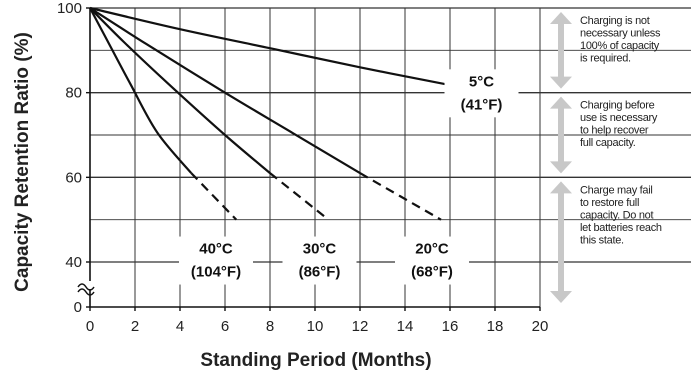 This screenshot has width=691, height=377. Describe the element at coordinates (619, 118) in the screenshot. I see `annotation-text: use is necessary` at that location.